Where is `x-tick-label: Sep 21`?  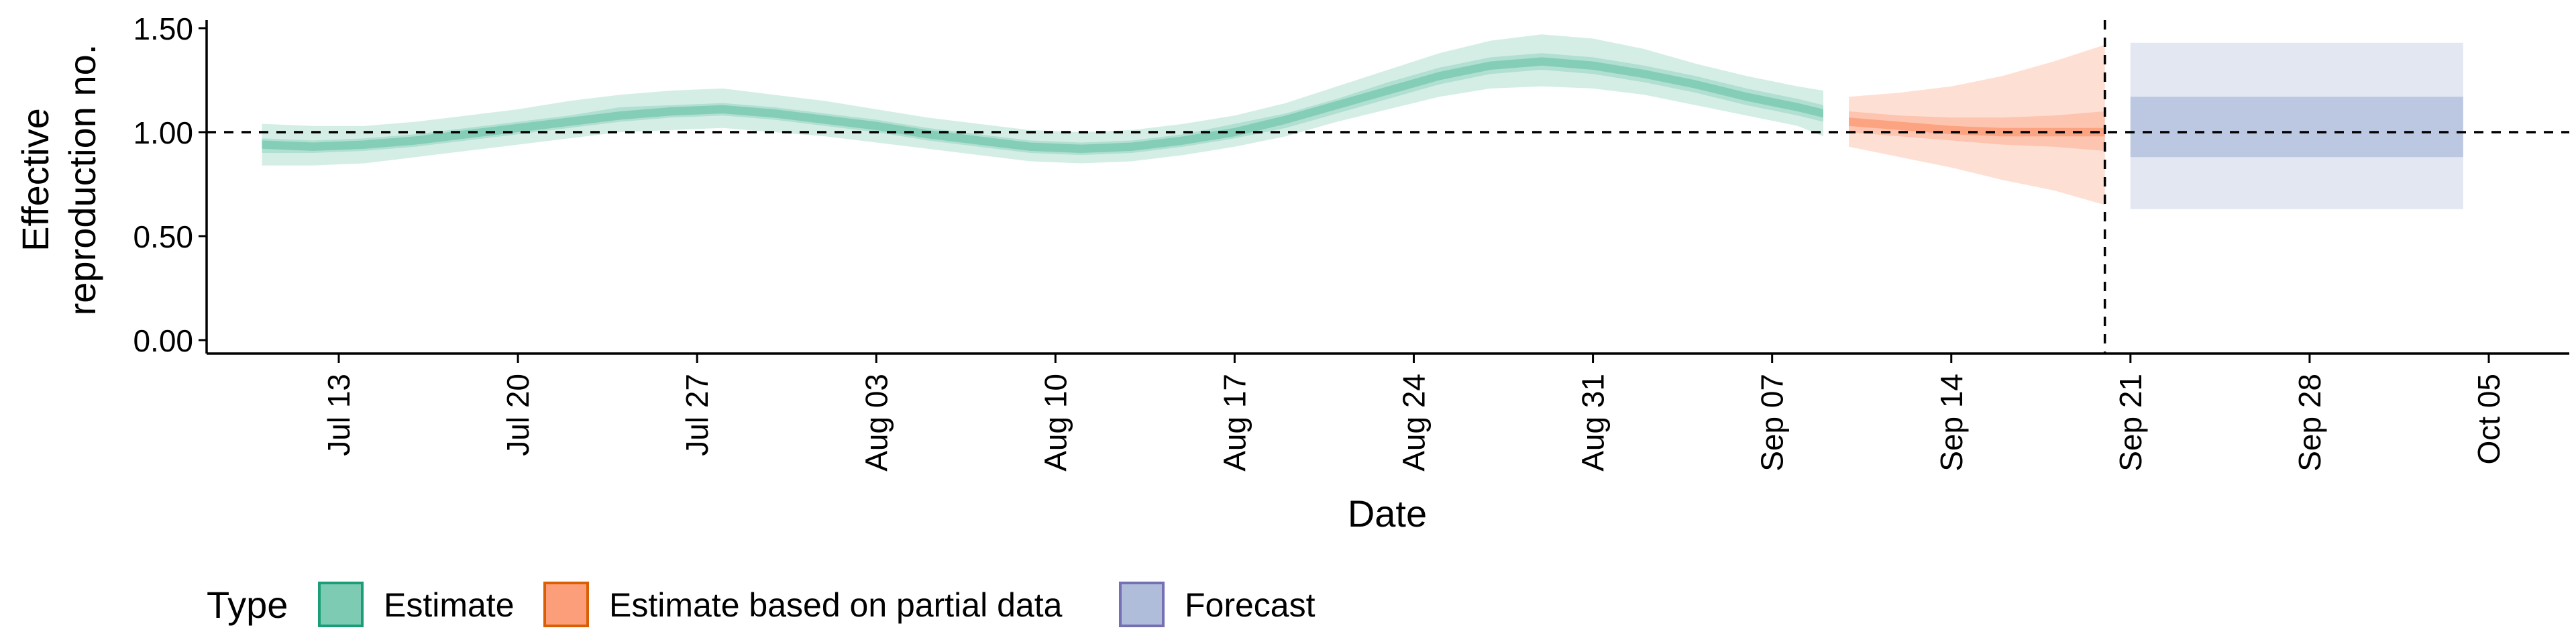
x-tick-label: Sep 21 is located at coordinates (2130, 423).